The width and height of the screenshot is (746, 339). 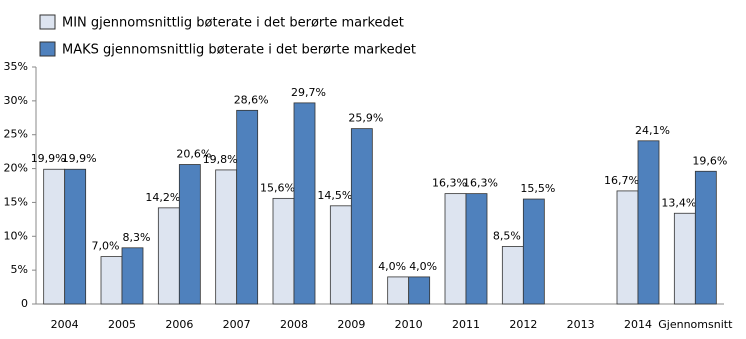 I want to click on y-tick-label: 0, so click(x=24, y=303).